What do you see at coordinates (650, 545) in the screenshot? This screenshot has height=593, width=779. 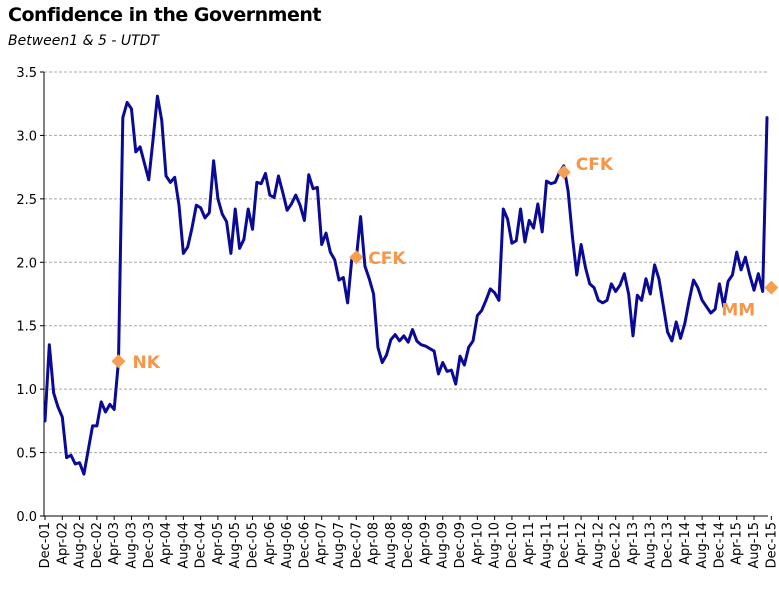 I see `x-tick-label: Aug-13` at bounding box center [650, 545].